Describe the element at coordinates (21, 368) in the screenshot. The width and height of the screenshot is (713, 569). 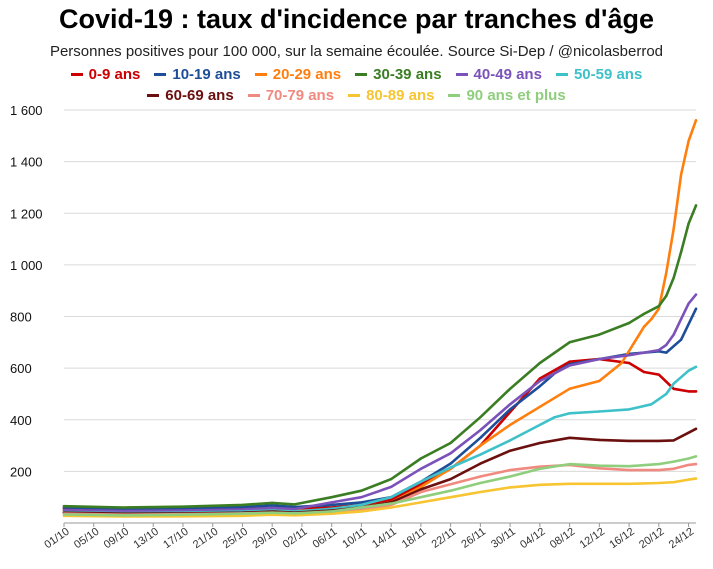
I see `y-tick-label: 600` at that location.